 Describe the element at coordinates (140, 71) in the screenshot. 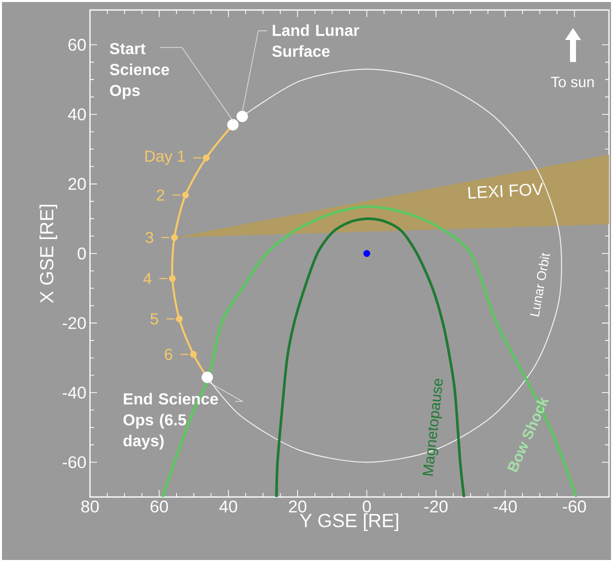

I see `annotation: Start Science Ops` at that location.